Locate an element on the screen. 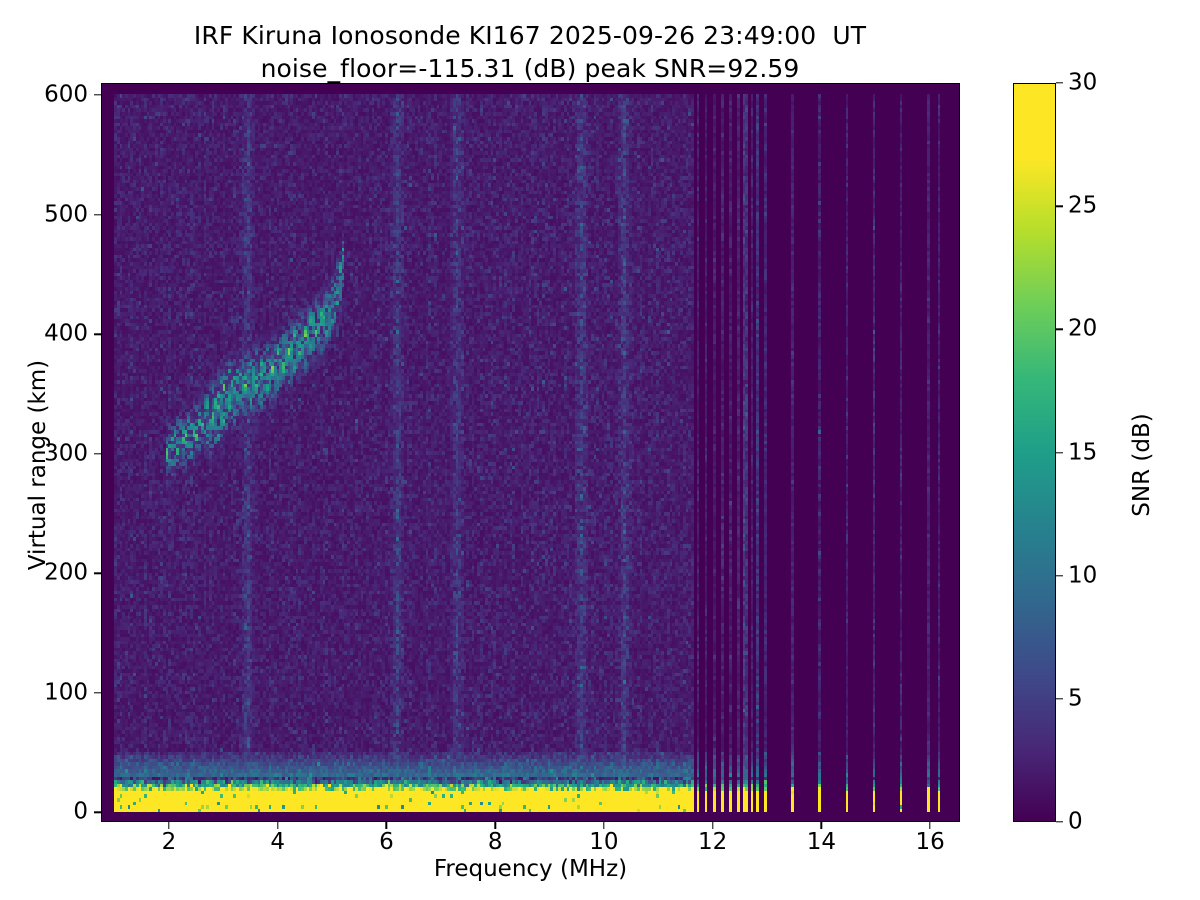  colorbar-tick-label: 10 is located at coordinates (1083, 575).